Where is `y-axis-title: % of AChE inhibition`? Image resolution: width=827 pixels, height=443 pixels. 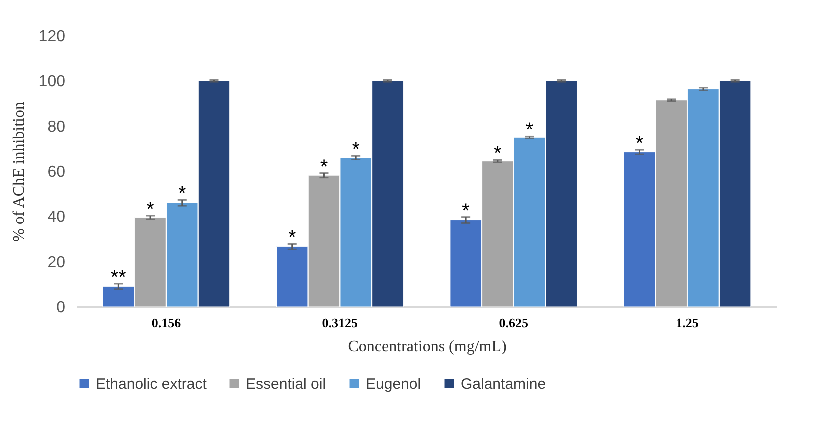 y-axis-title: % of AChE inhibition is located at coordinates (19, 172).